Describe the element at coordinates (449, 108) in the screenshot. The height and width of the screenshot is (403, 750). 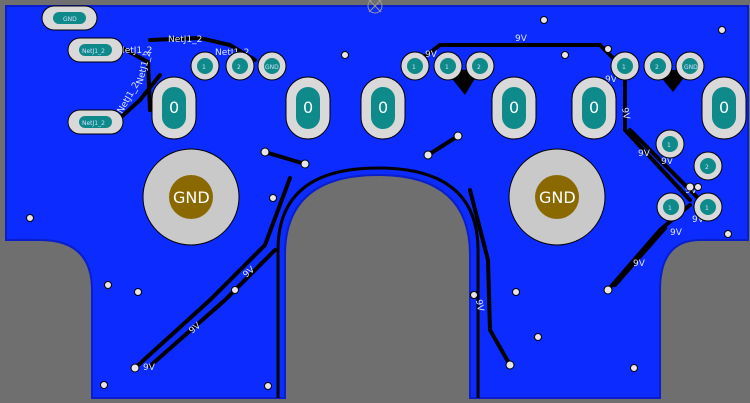
I see `oblong-pads: 0 0 0 0 0 0` at that location.